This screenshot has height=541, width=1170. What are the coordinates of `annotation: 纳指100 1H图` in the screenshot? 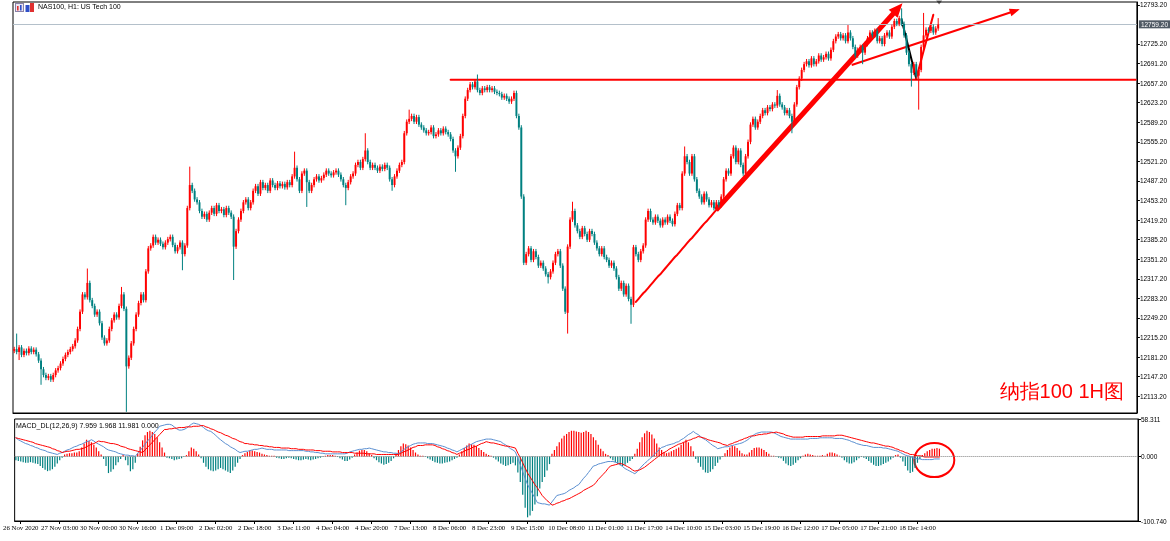 It's located at (1062, 391).